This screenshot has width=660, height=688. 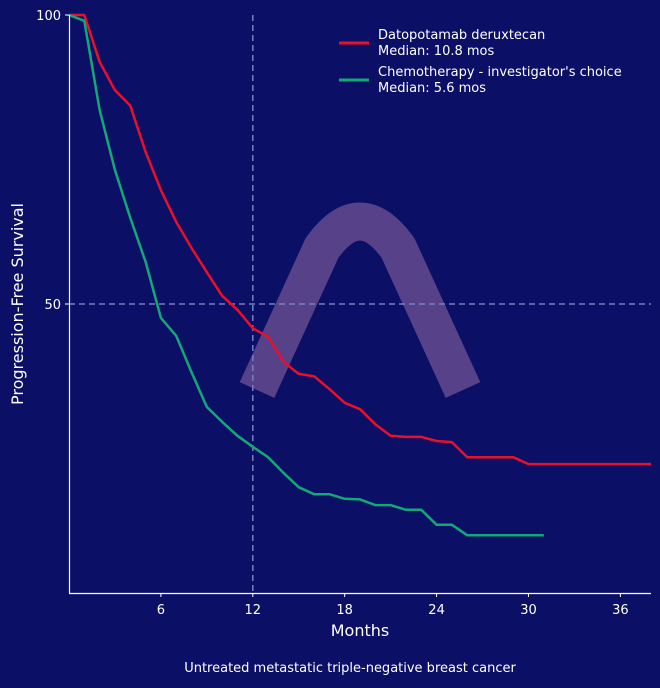 I want to click on y-tick-label: 50, so click(x=52, y=305).